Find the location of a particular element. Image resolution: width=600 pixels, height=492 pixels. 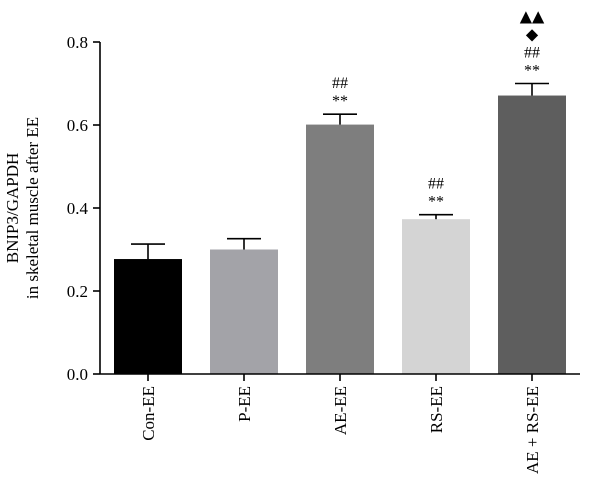

x-tick-label: AE + RS-EE is located at coordinates (532, 430).